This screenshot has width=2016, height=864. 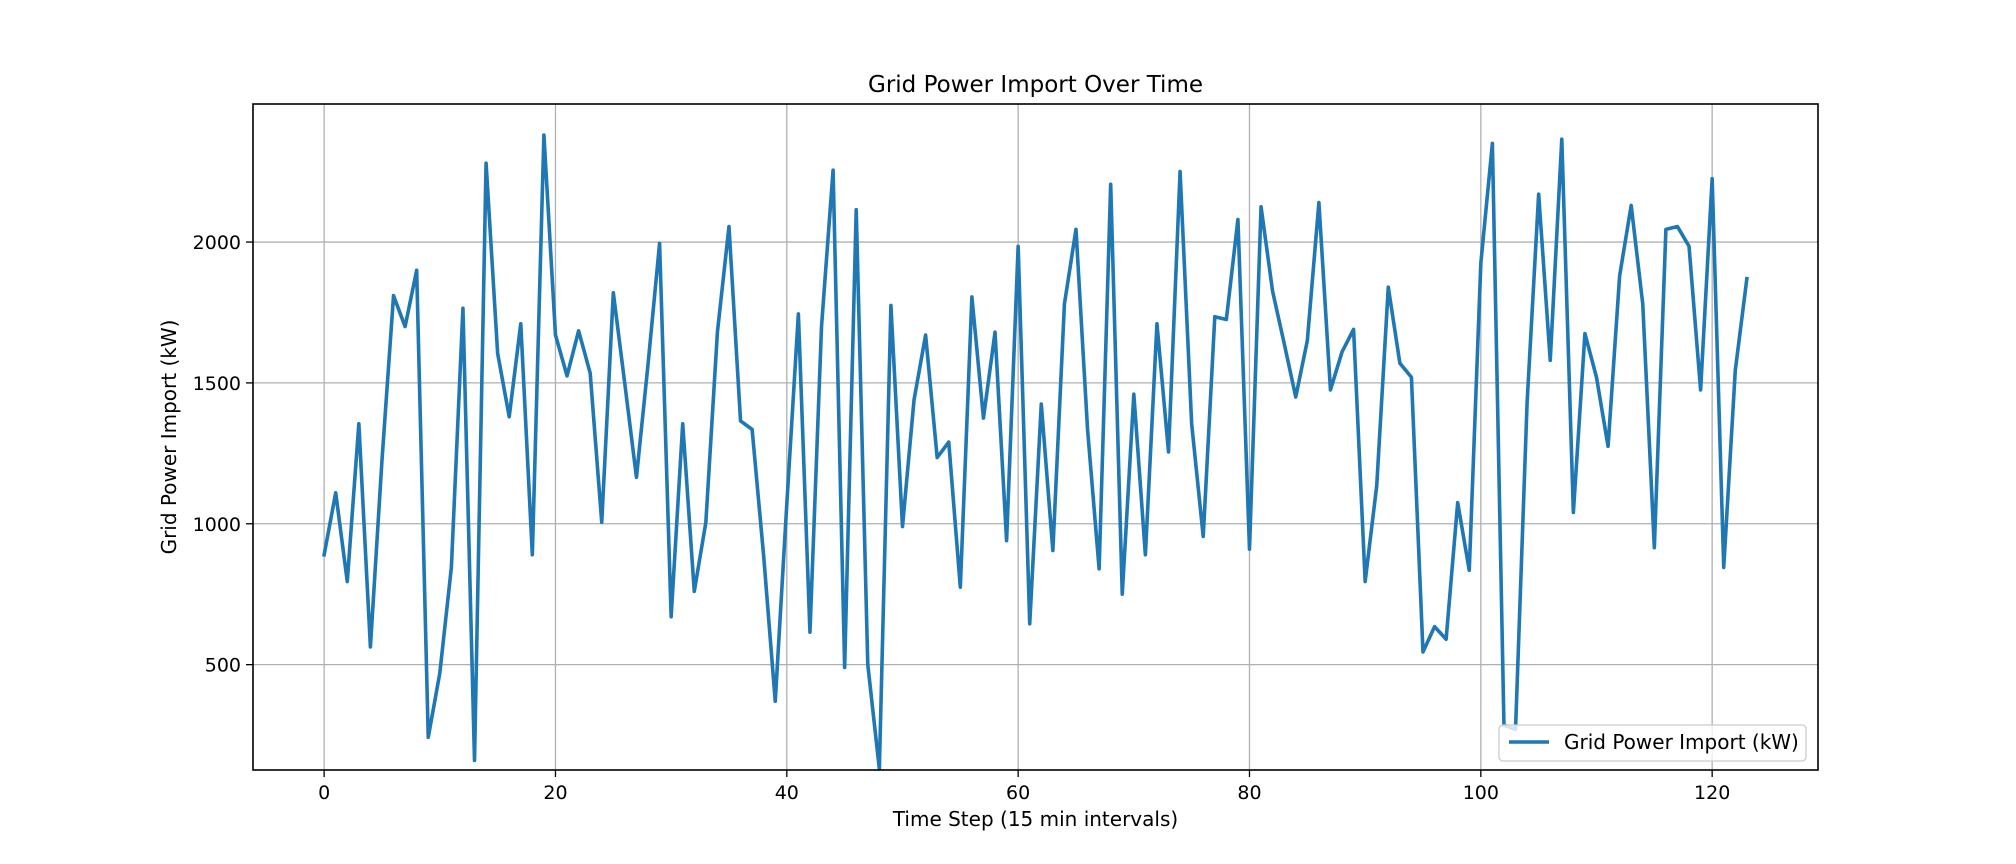 I want to click on x-tick-label: 60, so click(x=1018, y=793).